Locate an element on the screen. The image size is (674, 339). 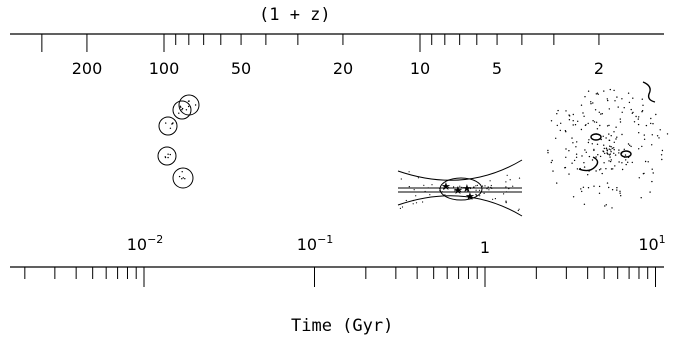
top-tick-label: 100 is located at coordinates (164, 68).